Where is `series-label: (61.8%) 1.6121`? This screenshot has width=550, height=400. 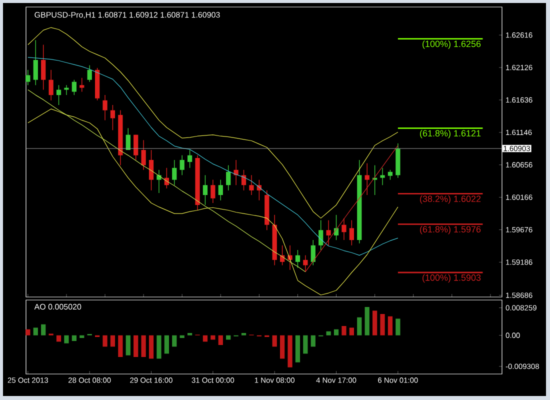
series-label: (61.8%) 1.6121 is located at coordinates (450, 134).